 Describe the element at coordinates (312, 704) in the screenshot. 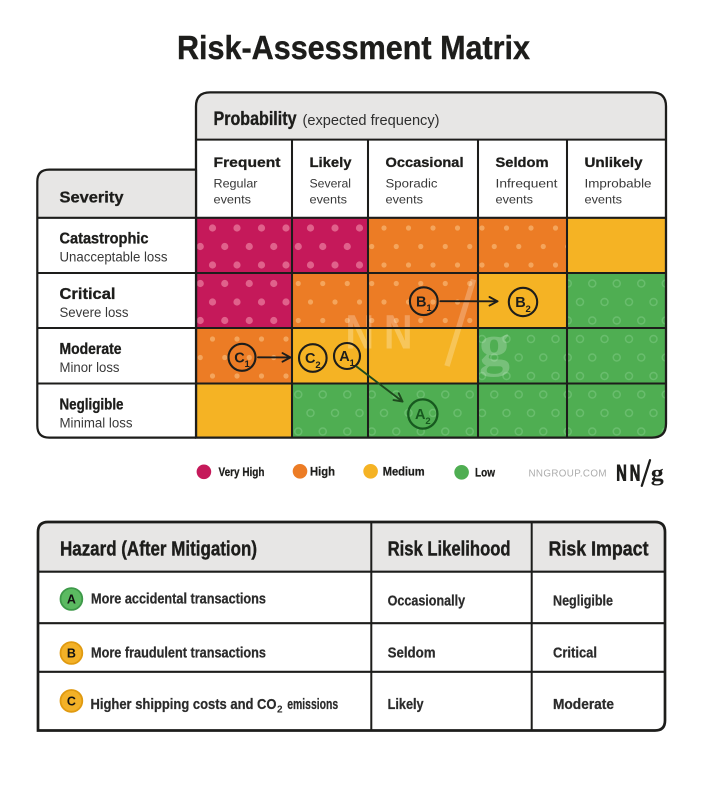

I see `svg-text: emissions` at that location.